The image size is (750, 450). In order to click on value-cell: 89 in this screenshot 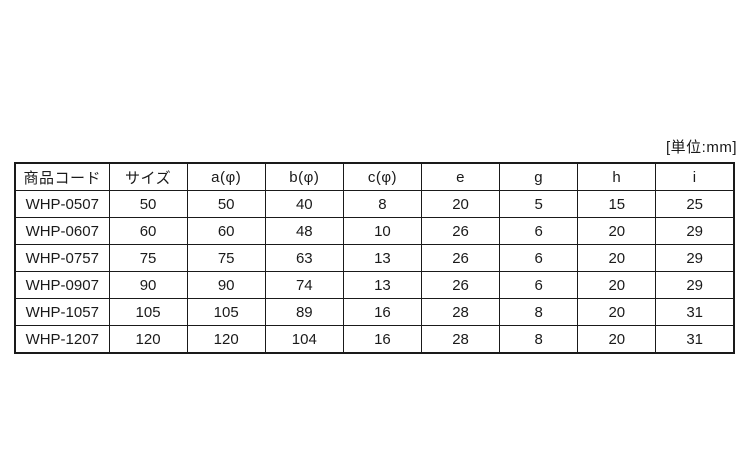, I will do `click(304, 312)`.